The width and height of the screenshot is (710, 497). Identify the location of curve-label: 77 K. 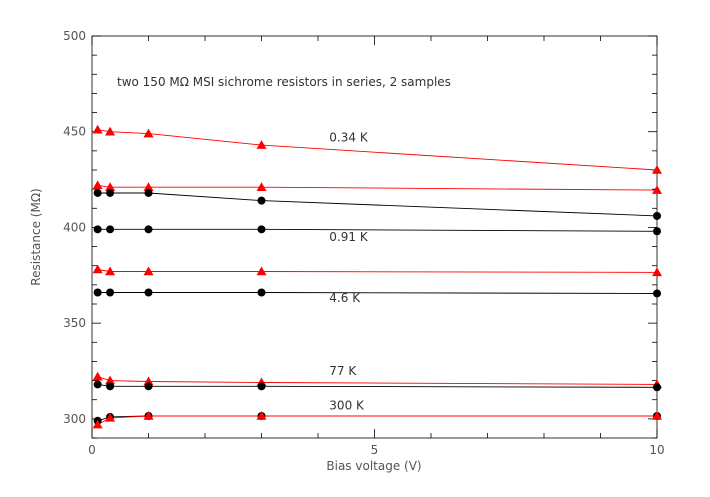
(343, 371).